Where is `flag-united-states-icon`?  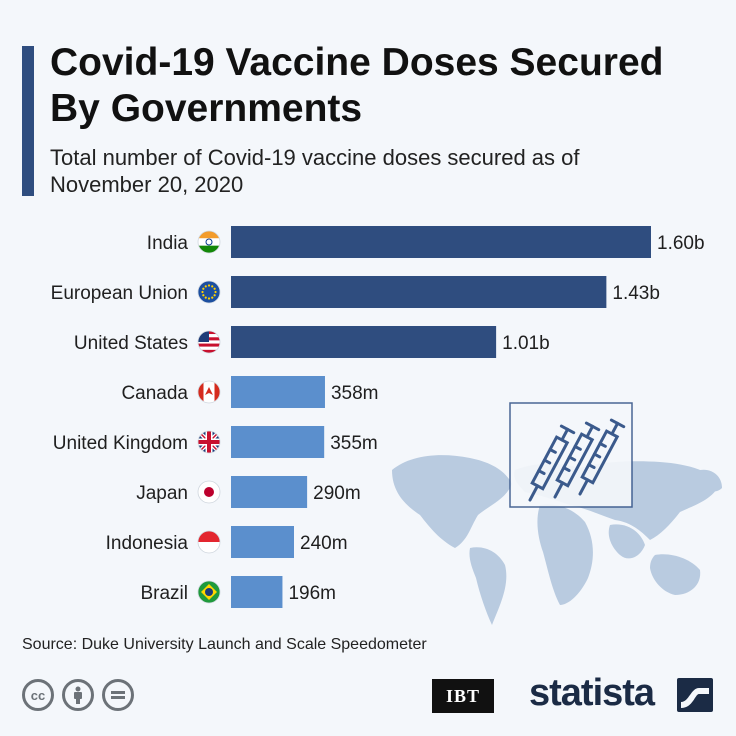
flag-united-states-icon is located at coordinates (209, 342).